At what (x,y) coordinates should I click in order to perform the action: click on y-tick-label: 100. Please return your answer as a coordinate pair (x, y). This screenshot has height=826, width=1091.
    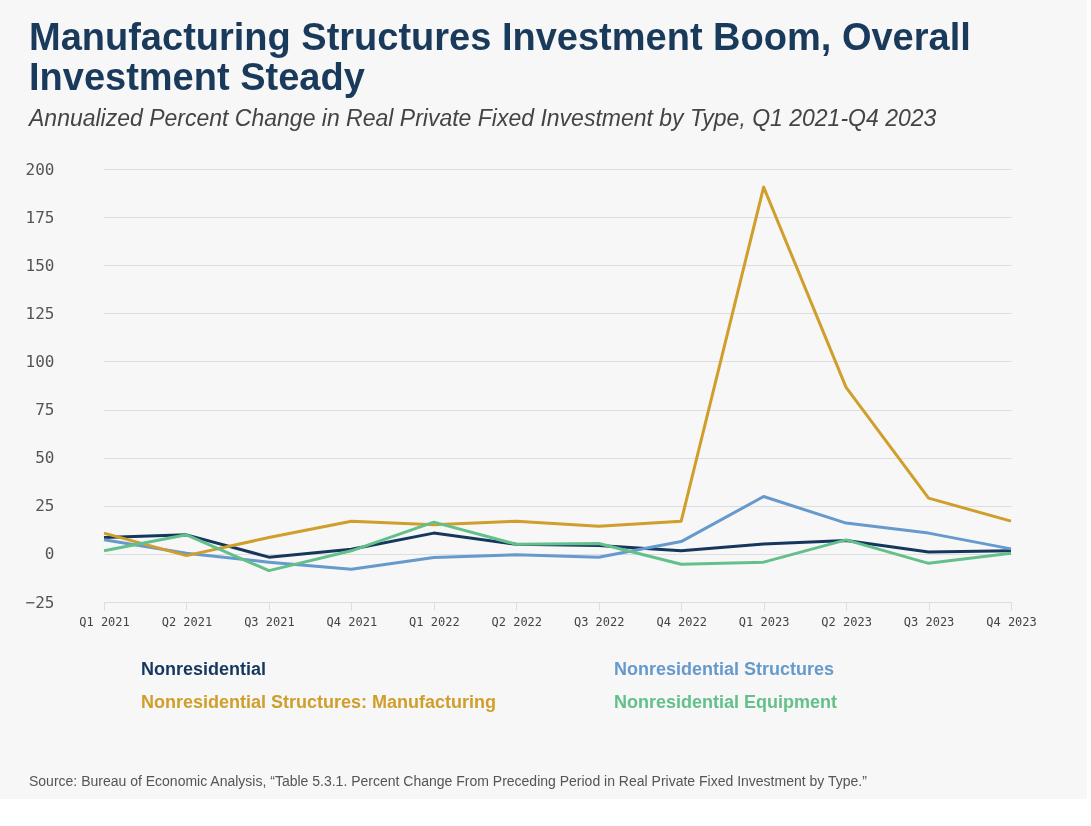
    Looking at the image, I should click on (40, 361).